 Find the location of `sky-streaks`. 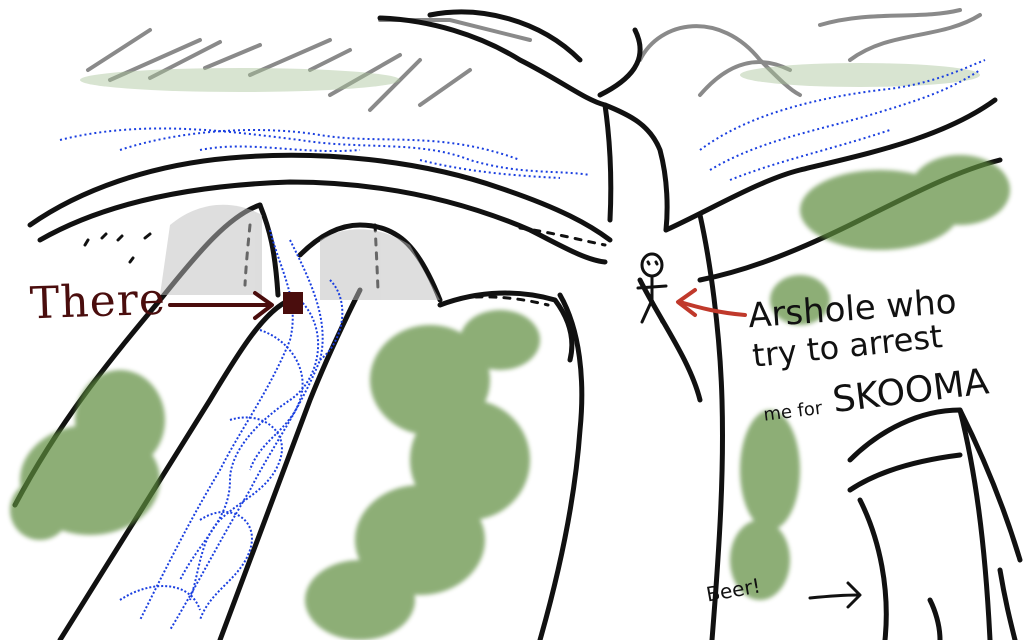

sky-streaks is located at coordinates (534, 60).